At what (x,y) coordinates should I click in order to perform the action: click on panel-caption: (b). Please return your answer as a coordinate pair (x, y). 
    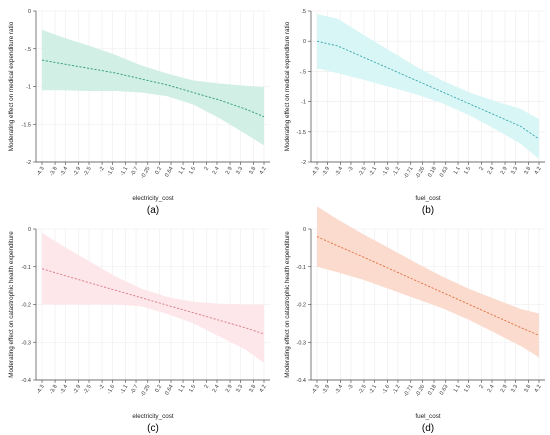
    Looking at the image, I should click on (428, 210).